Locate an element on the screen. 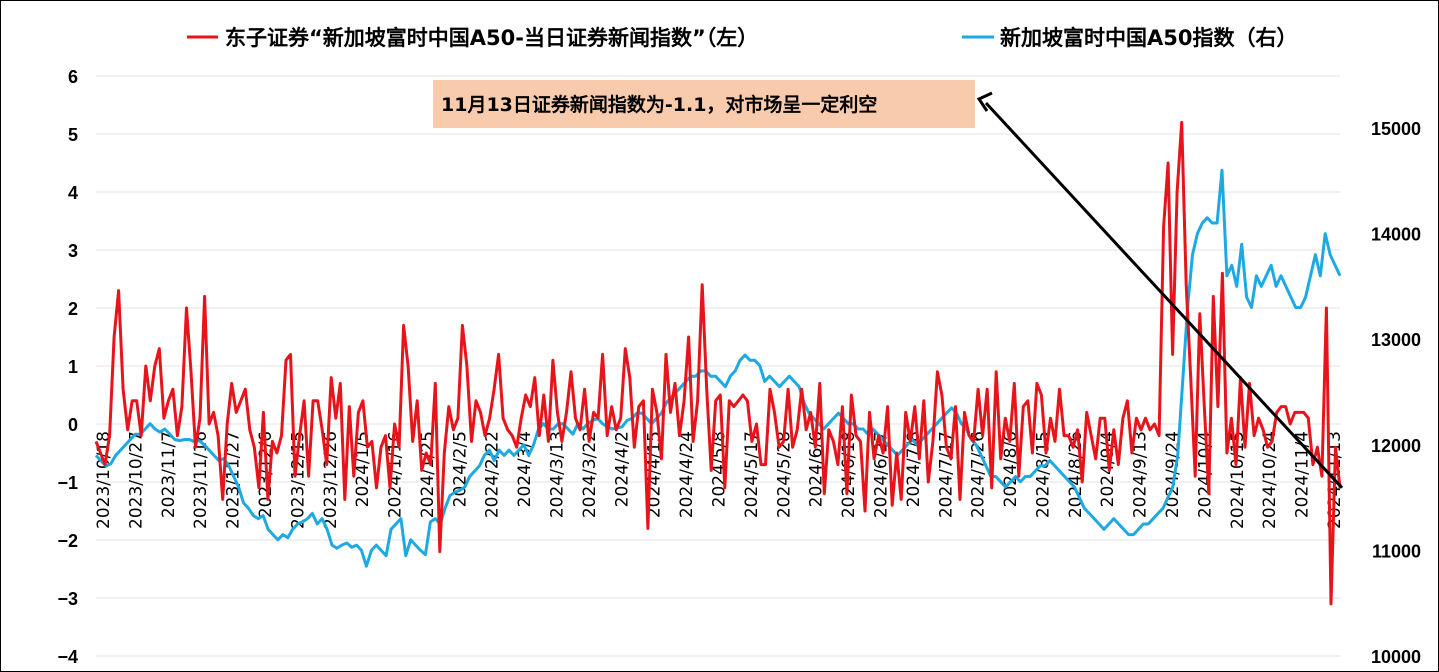  x-tick-label: 2024/2/5 is located at coordinates (460, 469).